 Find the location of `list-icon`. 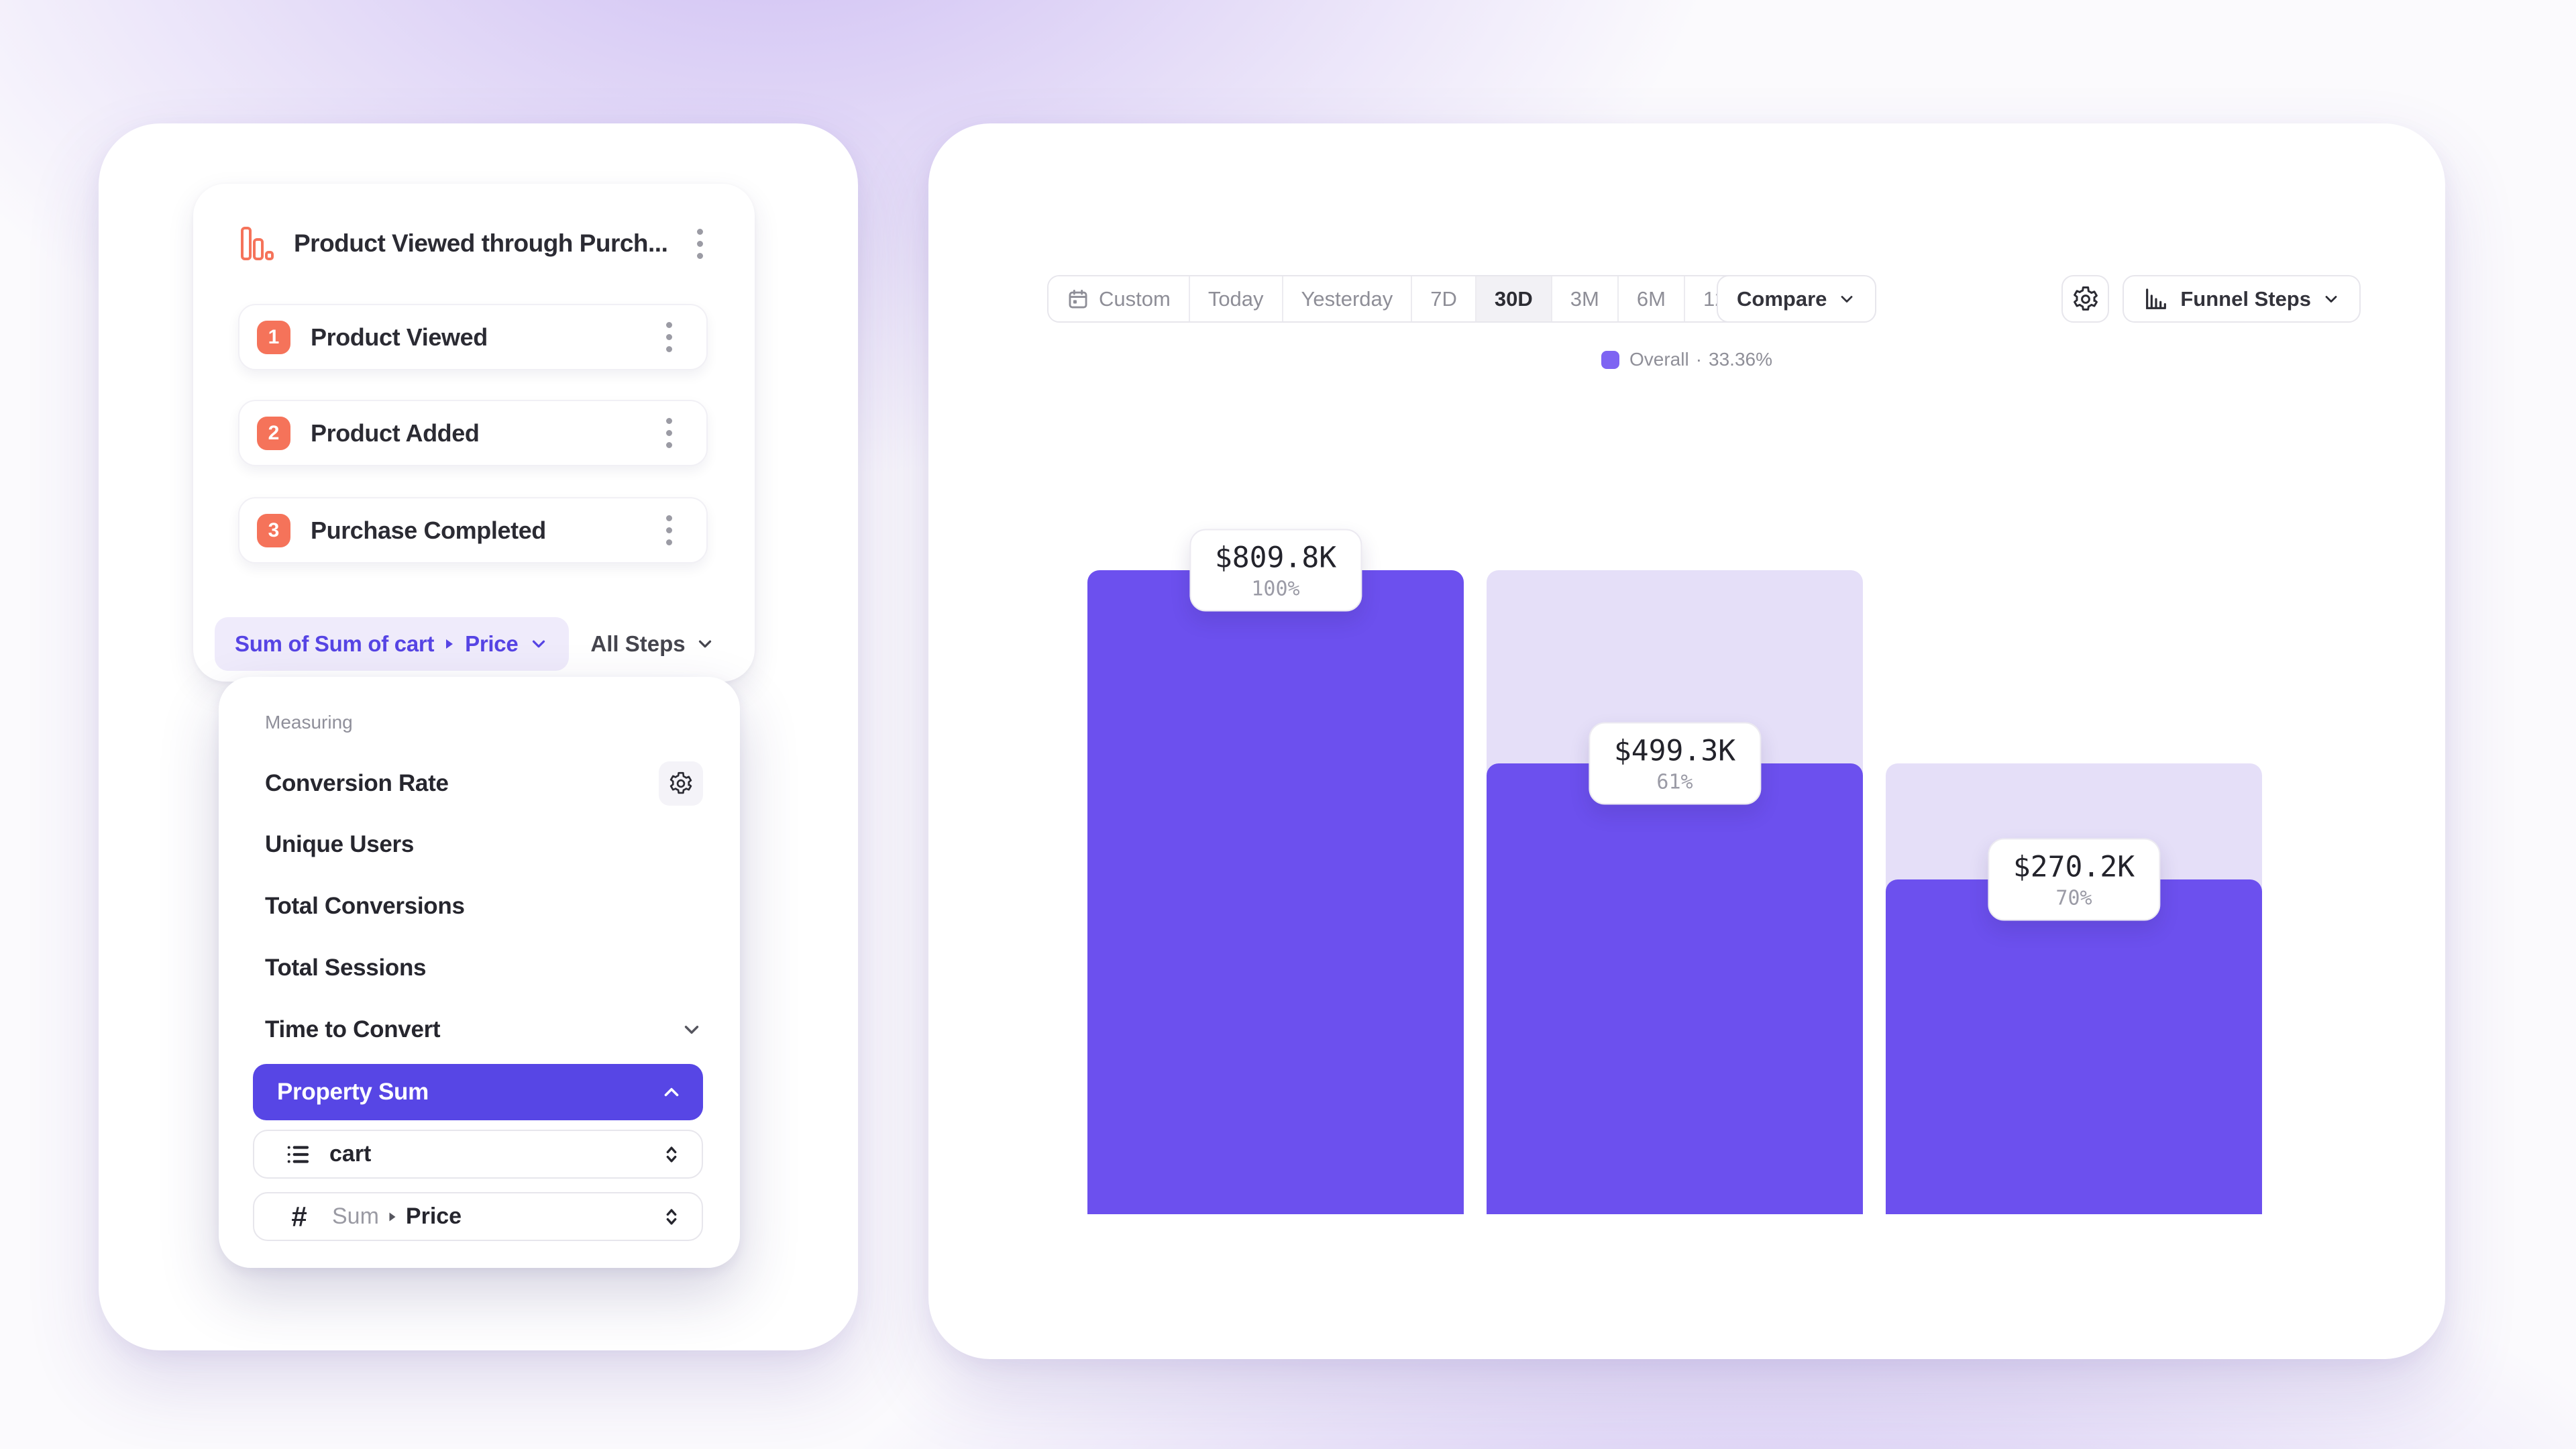

list-icon is located at coordinates (298, 1154).